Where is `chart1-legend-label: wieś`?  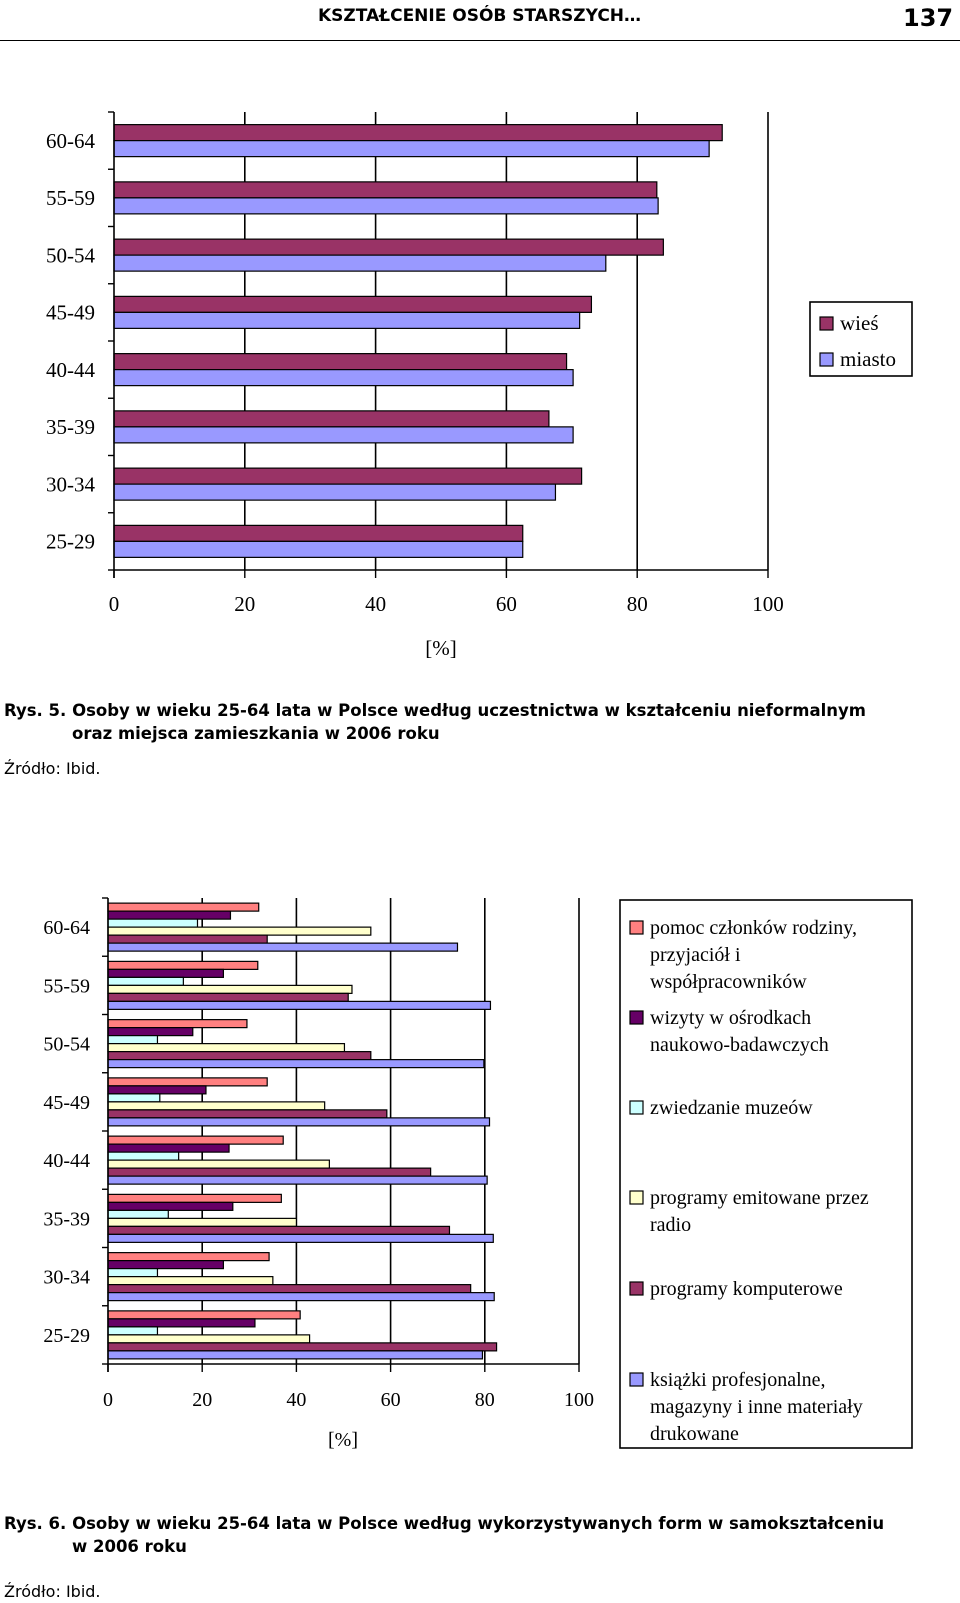
chart1-legend-label: wieś is located at coordinates (859, 323).